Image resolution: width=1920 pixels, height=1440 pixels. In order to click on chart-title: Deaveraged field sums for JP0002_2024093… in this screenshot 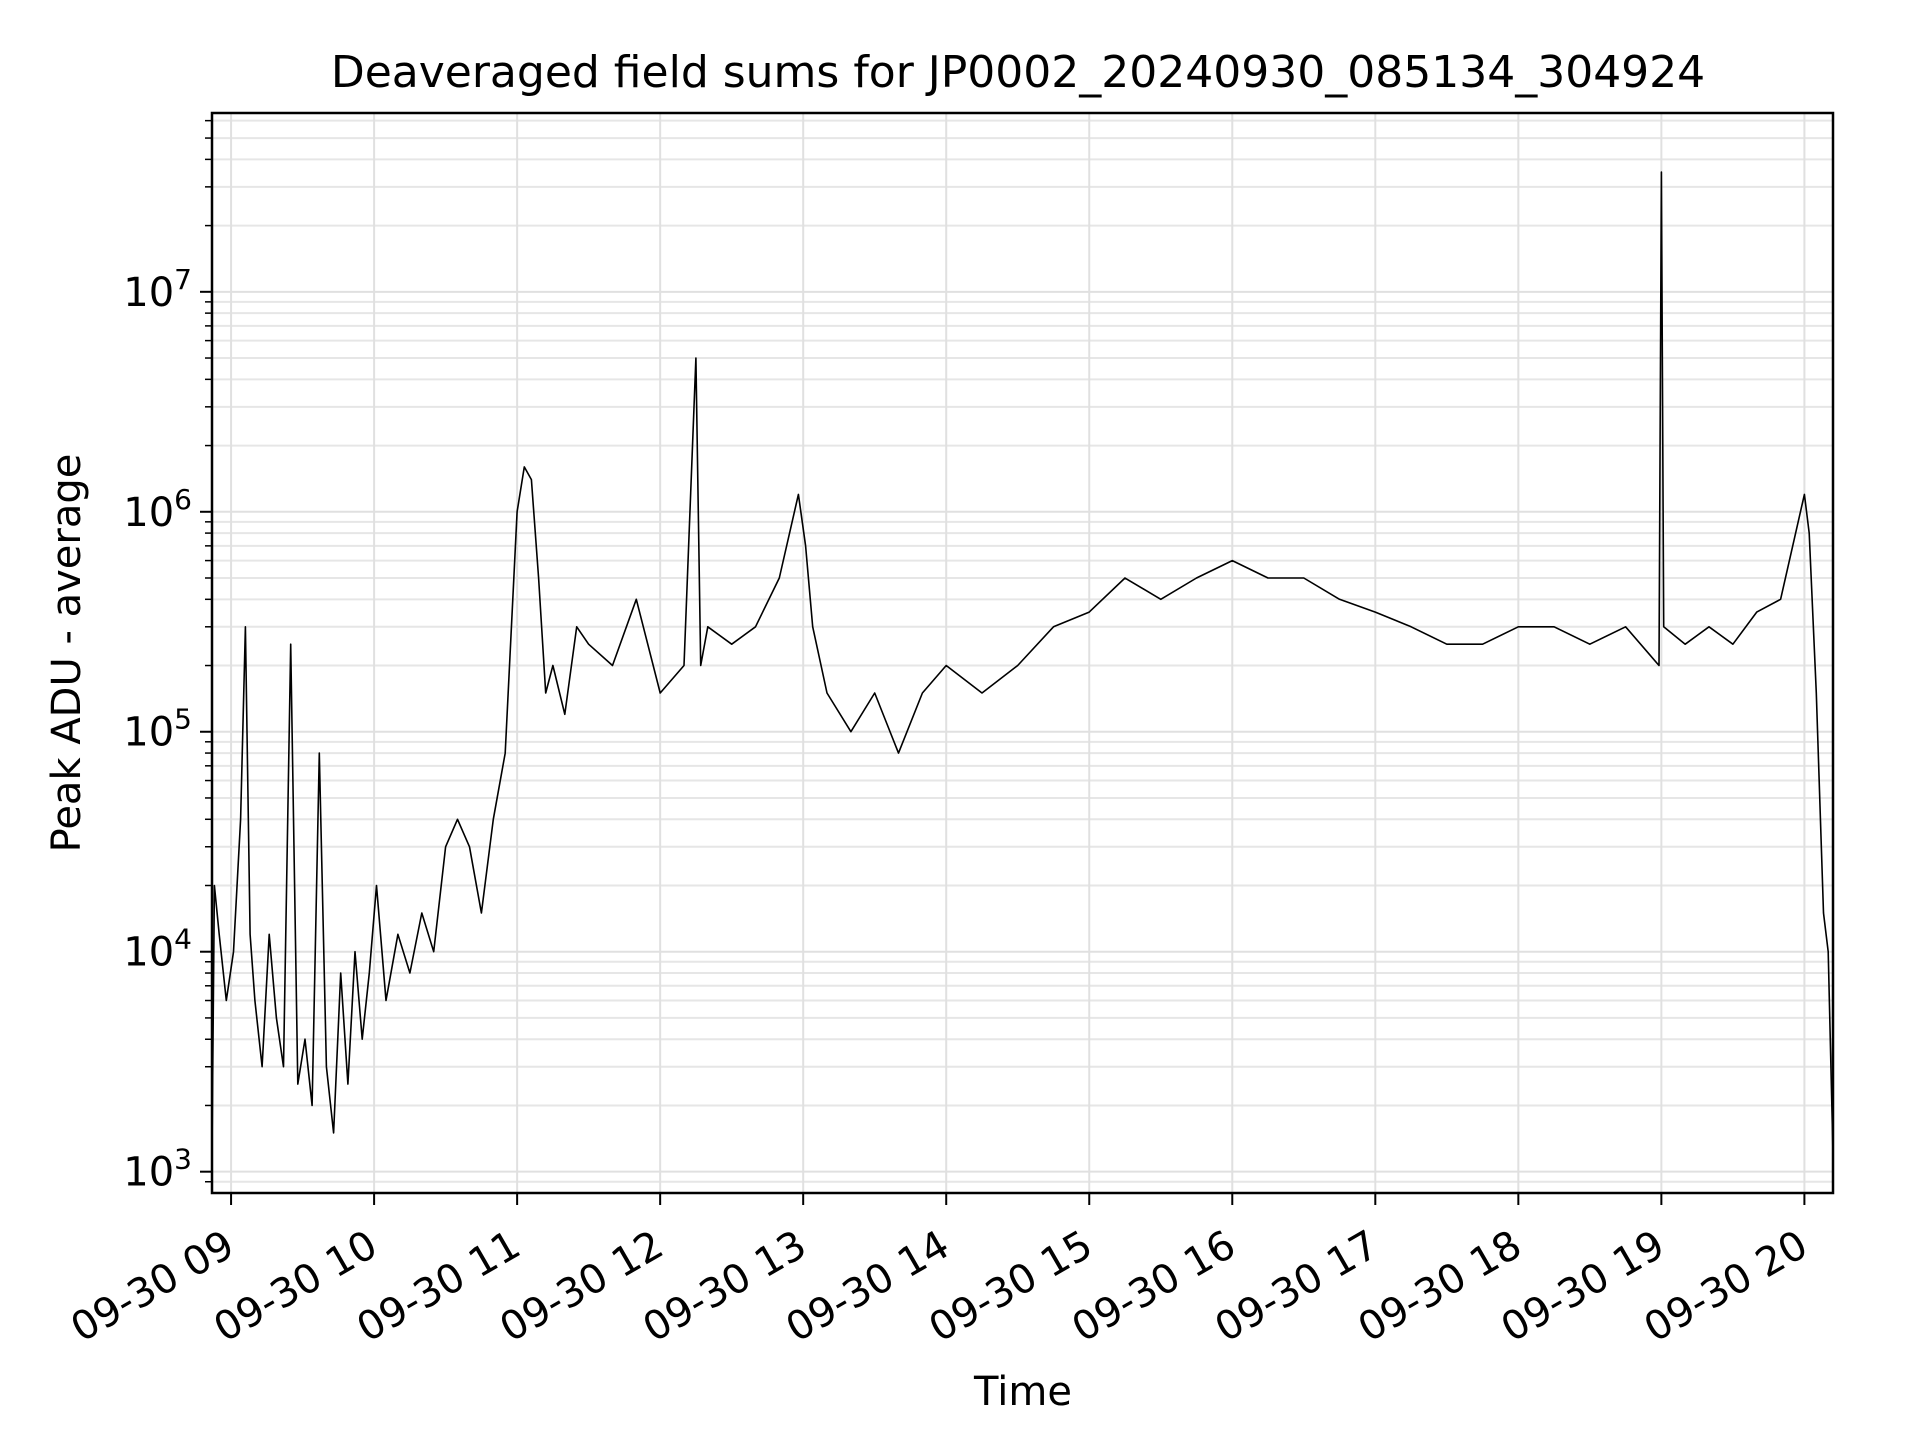, I will do `click(1018, 72)`.